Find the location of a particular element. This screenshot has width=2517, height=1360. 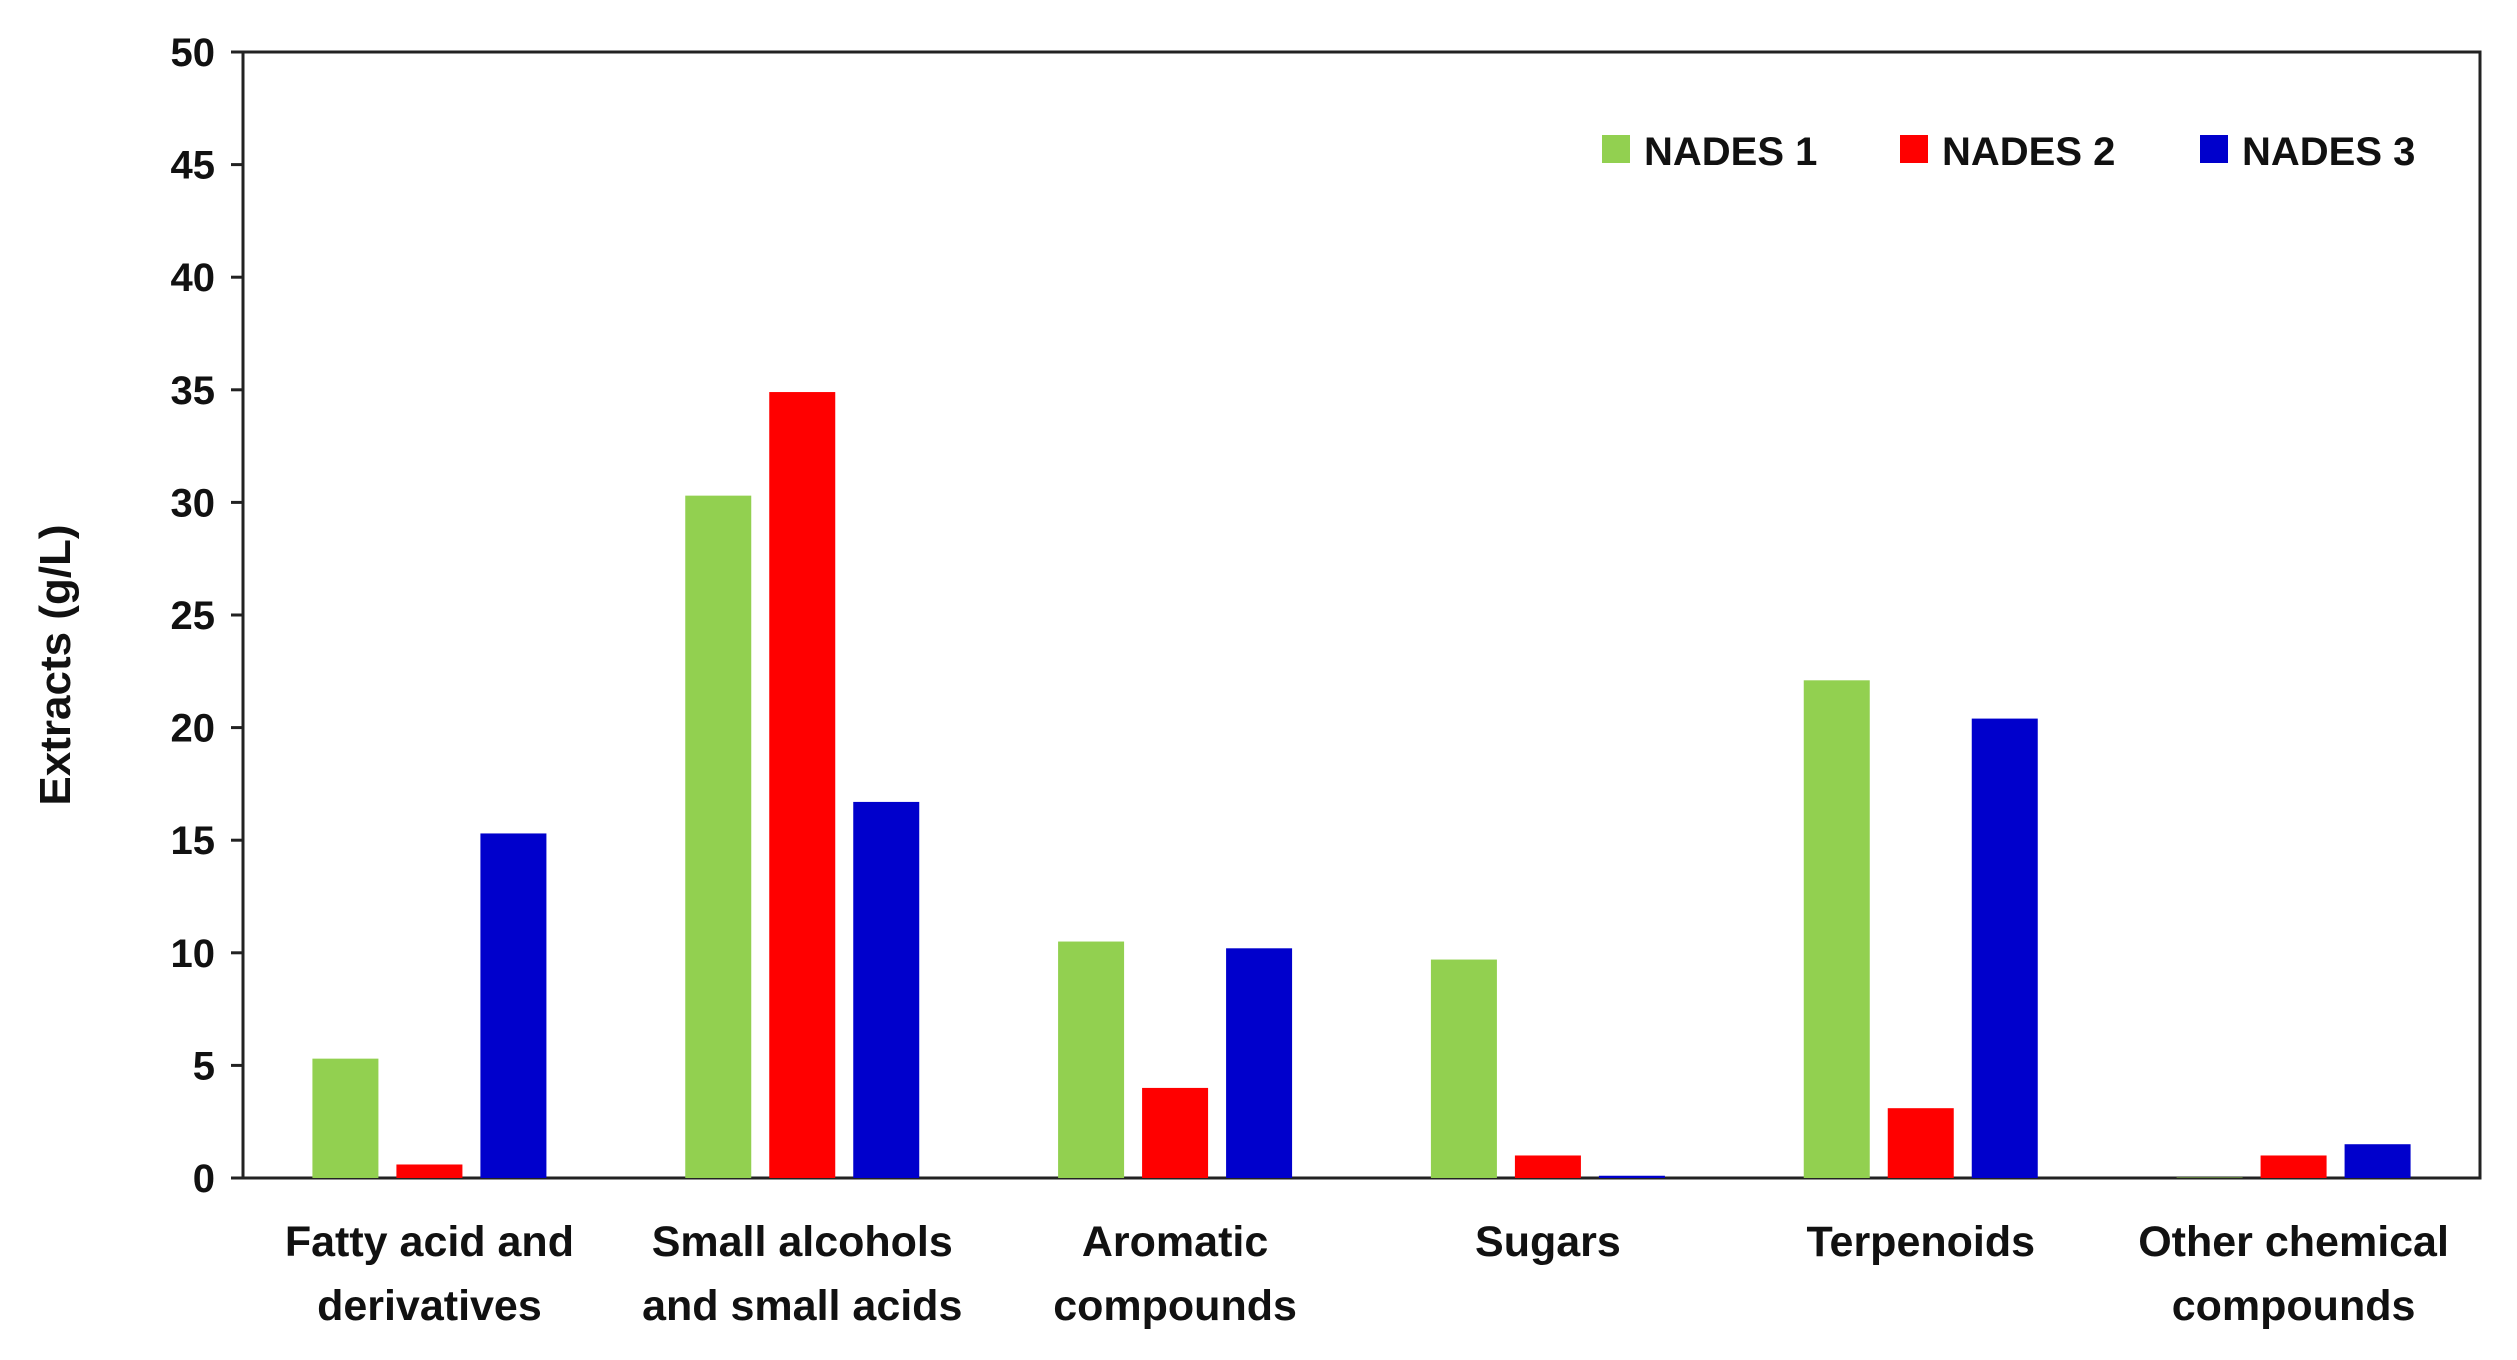

y-tick-label: 15 is located at coordinates (193, 841).